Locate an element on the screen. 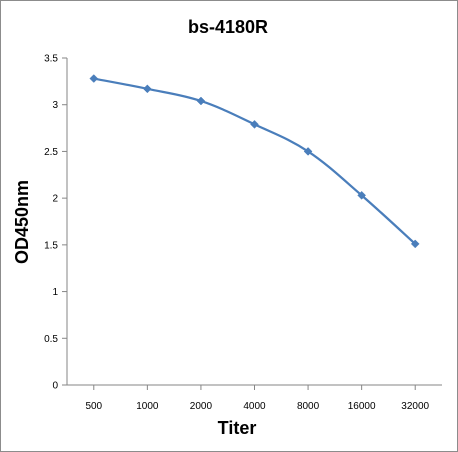 The image size is (458, 452). x-tick-label: 32000 is located at coordinates (415, 406).